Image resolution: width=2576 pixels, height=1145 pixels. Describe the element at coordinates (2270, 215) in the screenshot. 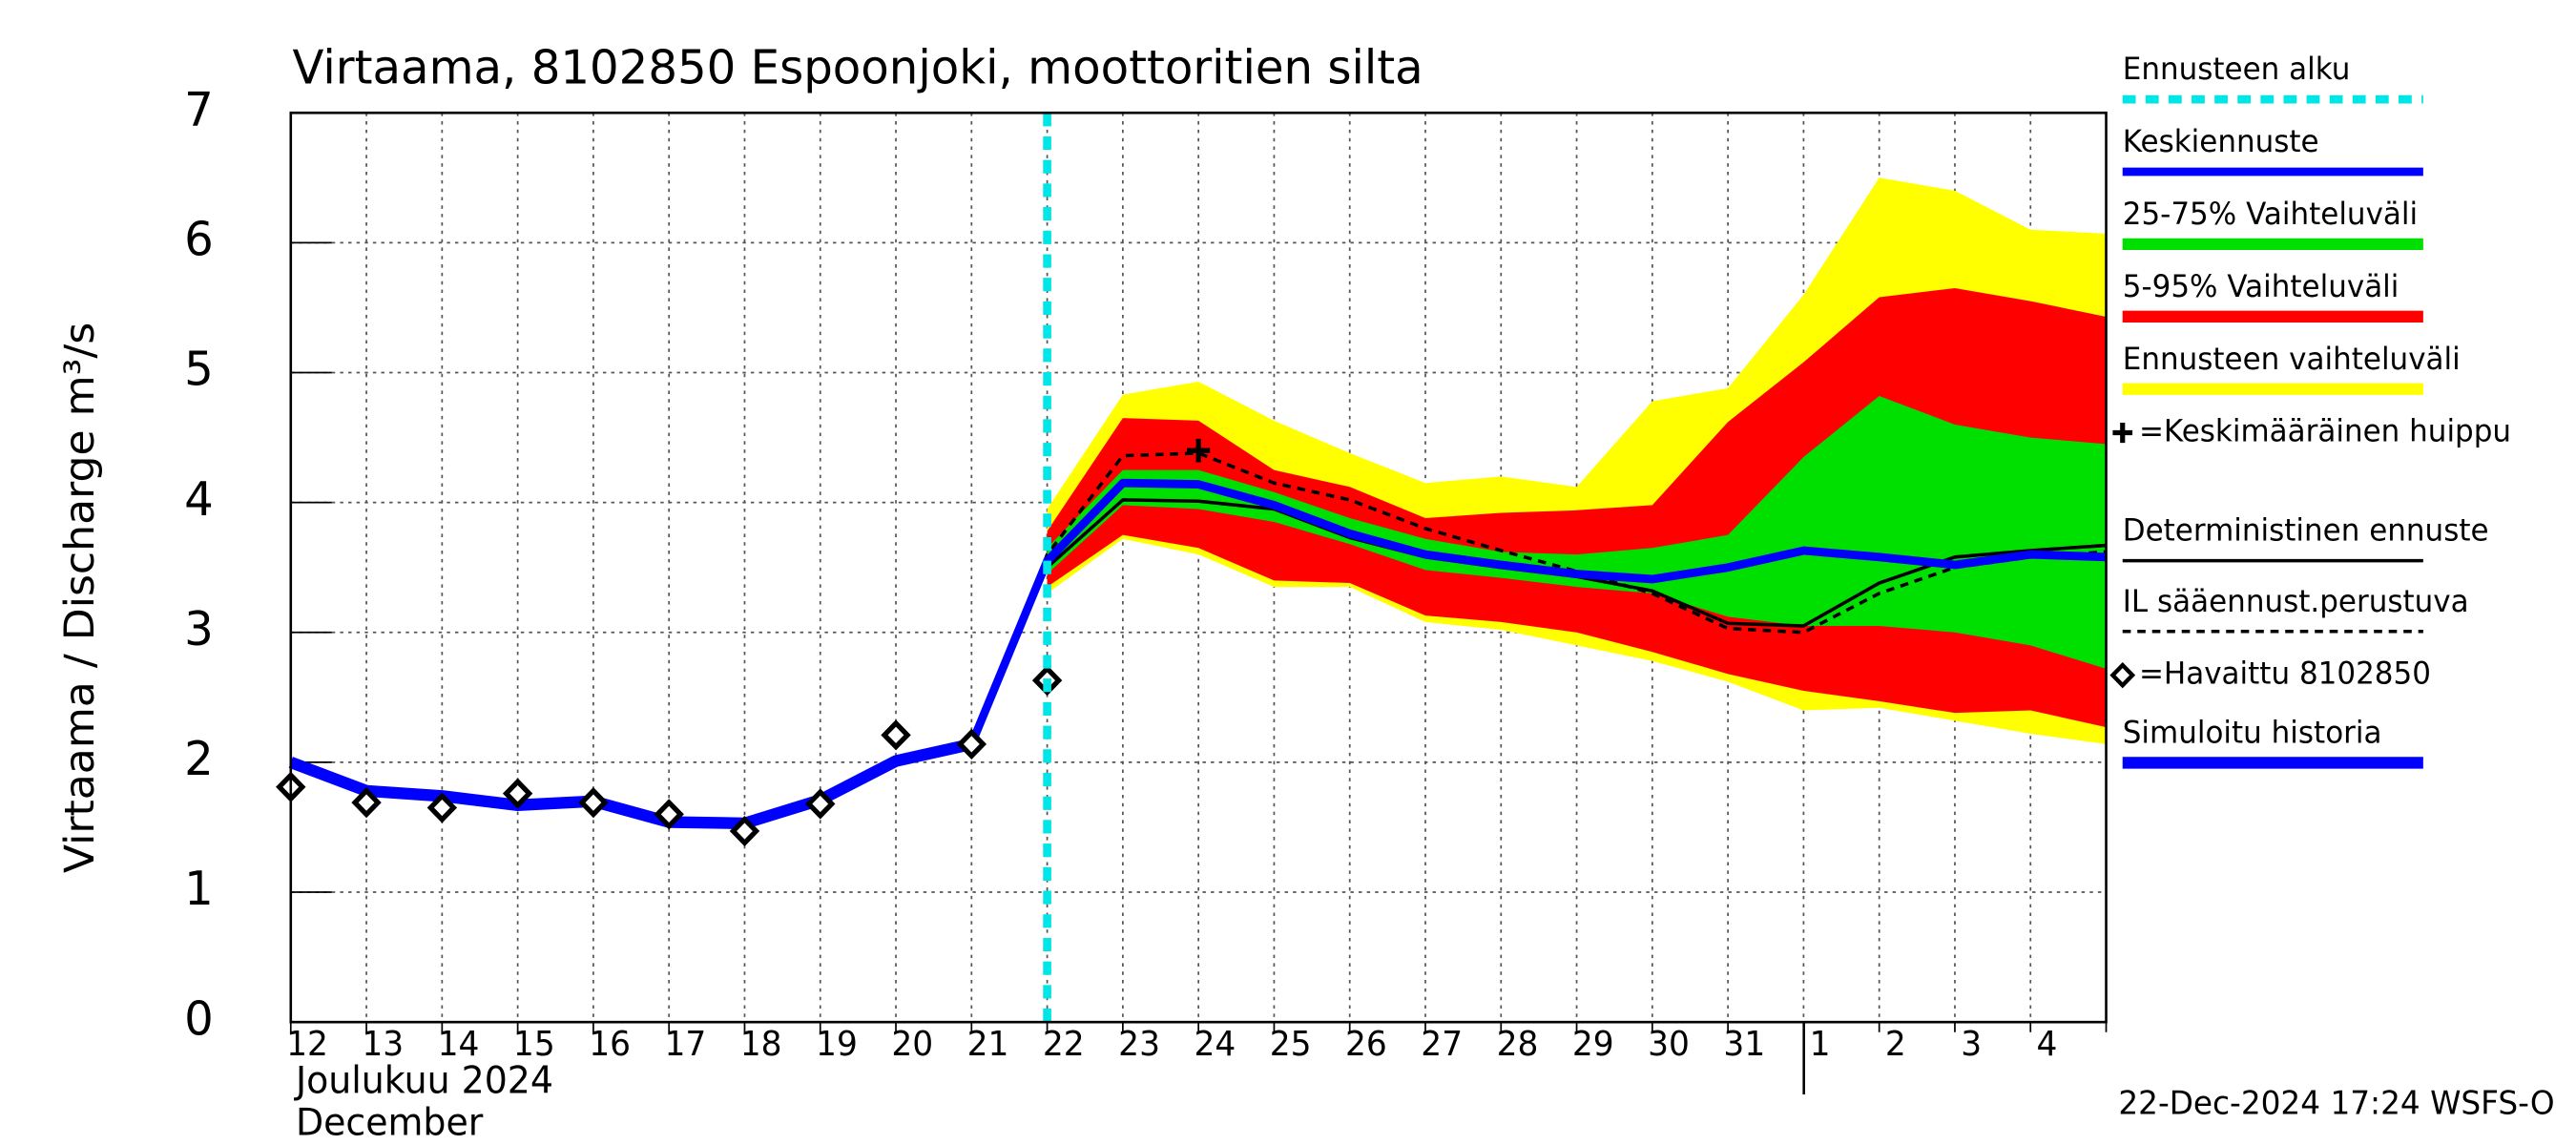

I see `legend-label: 25-75% Vaihteluväli` at that location.